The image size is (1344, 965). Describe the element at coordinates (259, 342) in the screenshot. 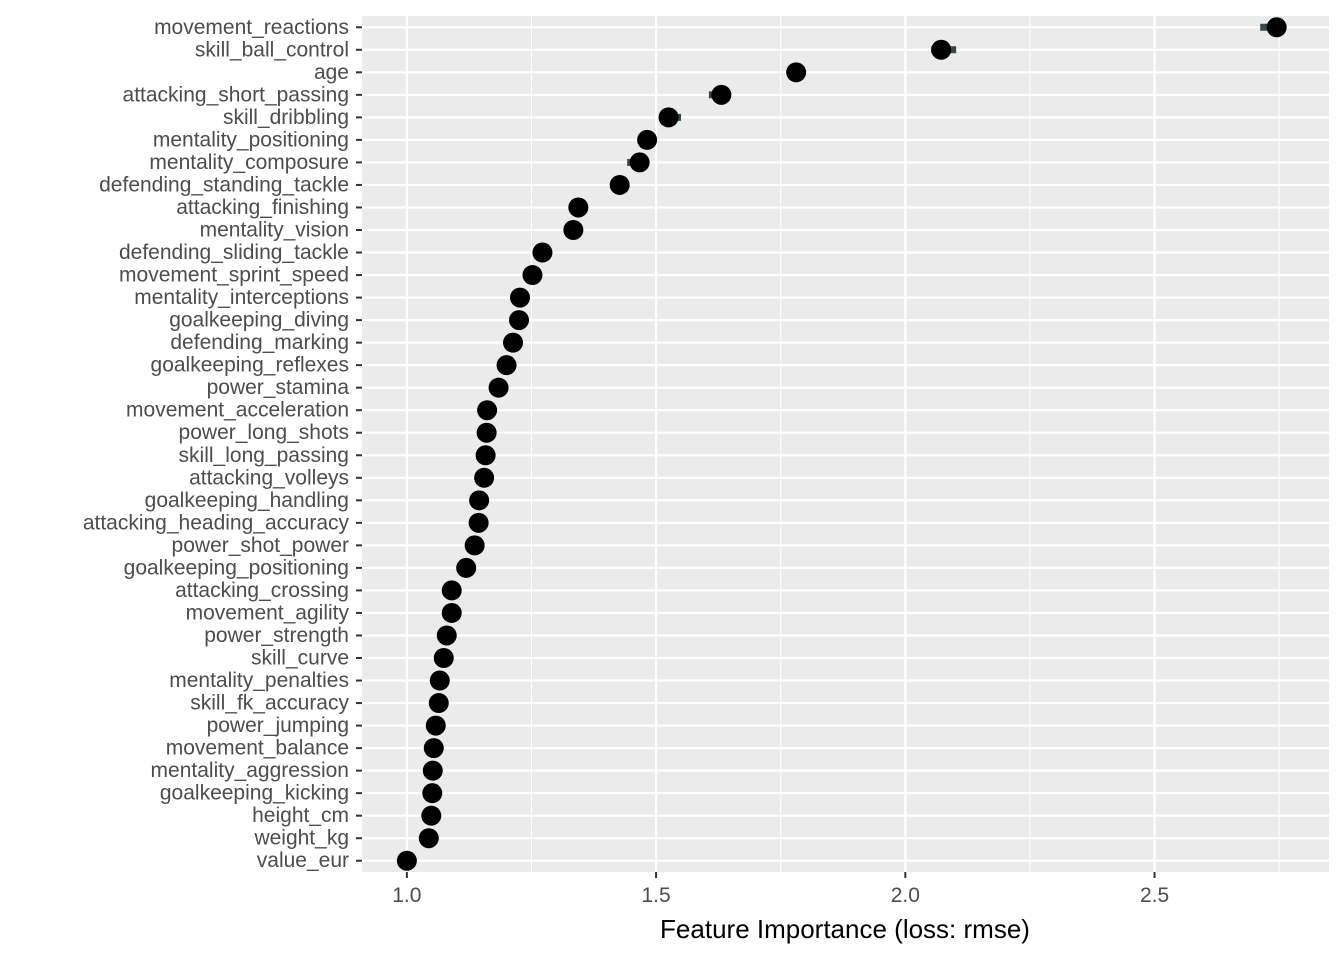

I see `y-tick-label: defending_marking` at that location.